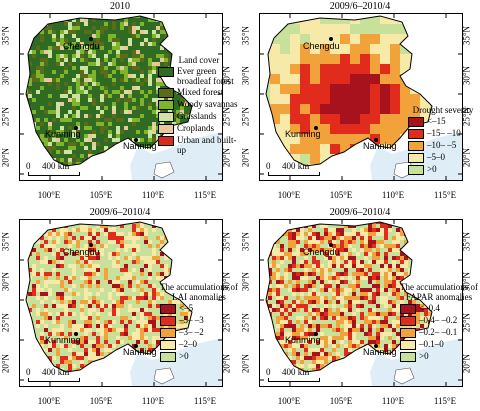 The width and height of the screenshot is (480, 411). Describe the element at coordinates (199, 344) in the screenshot. I see `legend-item: –2–0` at that location.